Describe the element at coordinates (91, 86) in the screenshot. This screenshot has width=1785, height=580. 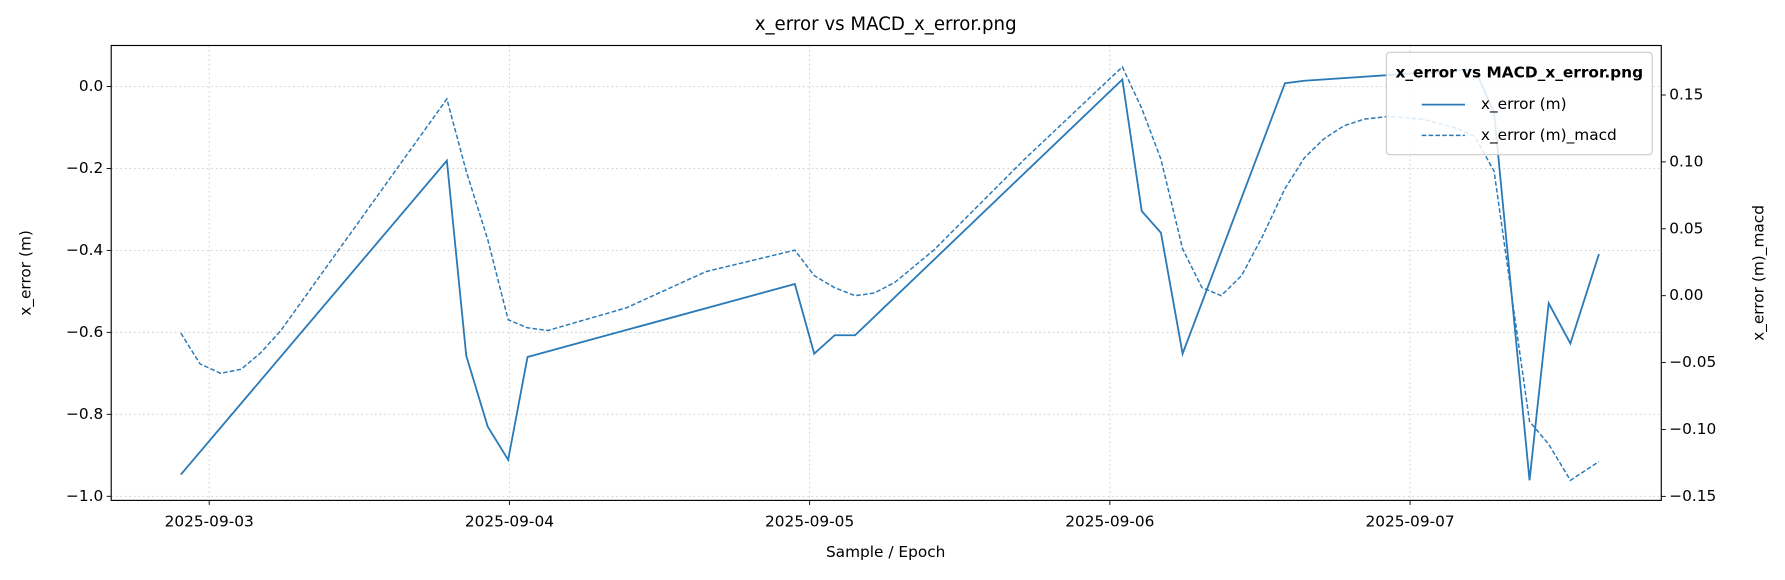
I see `y-tick-label: 0.0` at that location.